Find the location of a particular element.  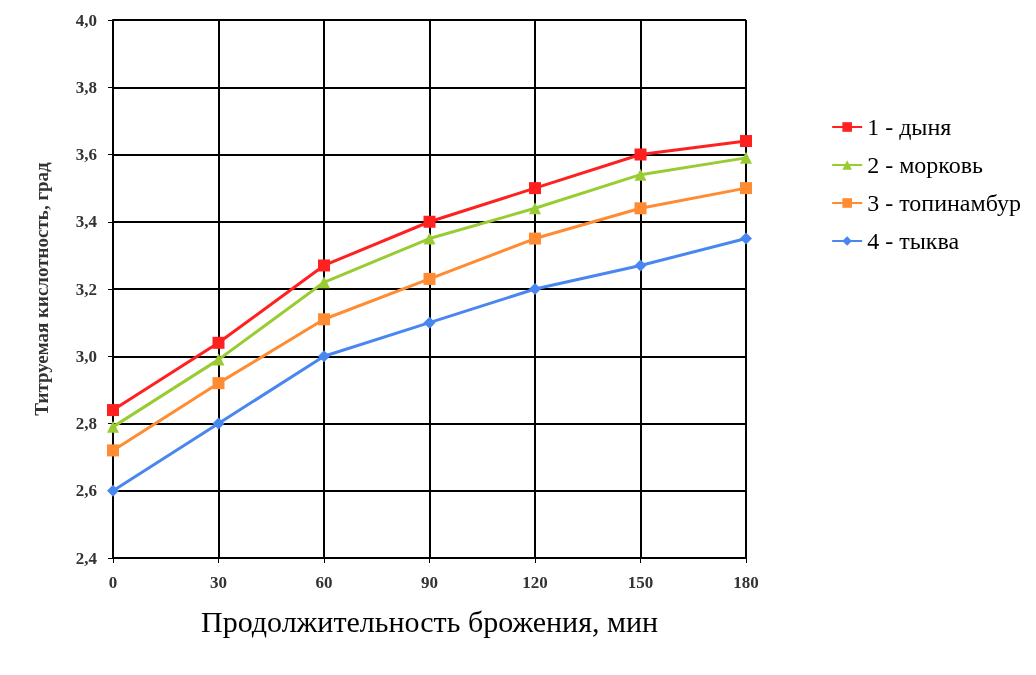

x-tick-label: 150 is located at coordinates (640, 582).